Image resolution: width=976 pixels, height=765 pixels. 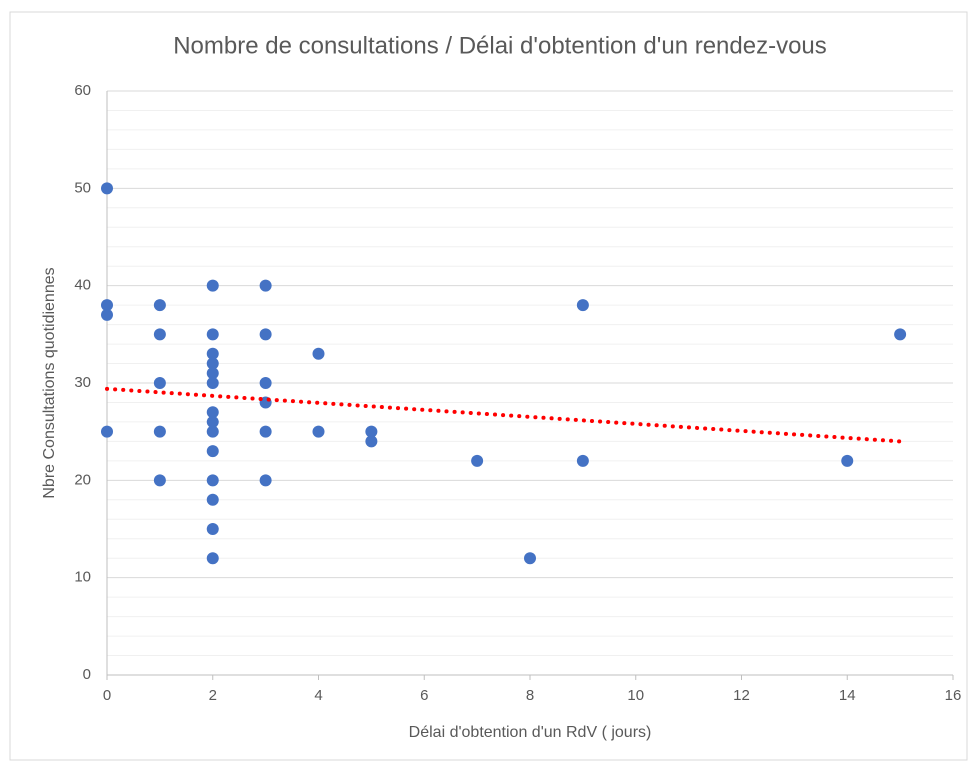 I want to click on x-tick-label: 8, so click(x=530, y=695).